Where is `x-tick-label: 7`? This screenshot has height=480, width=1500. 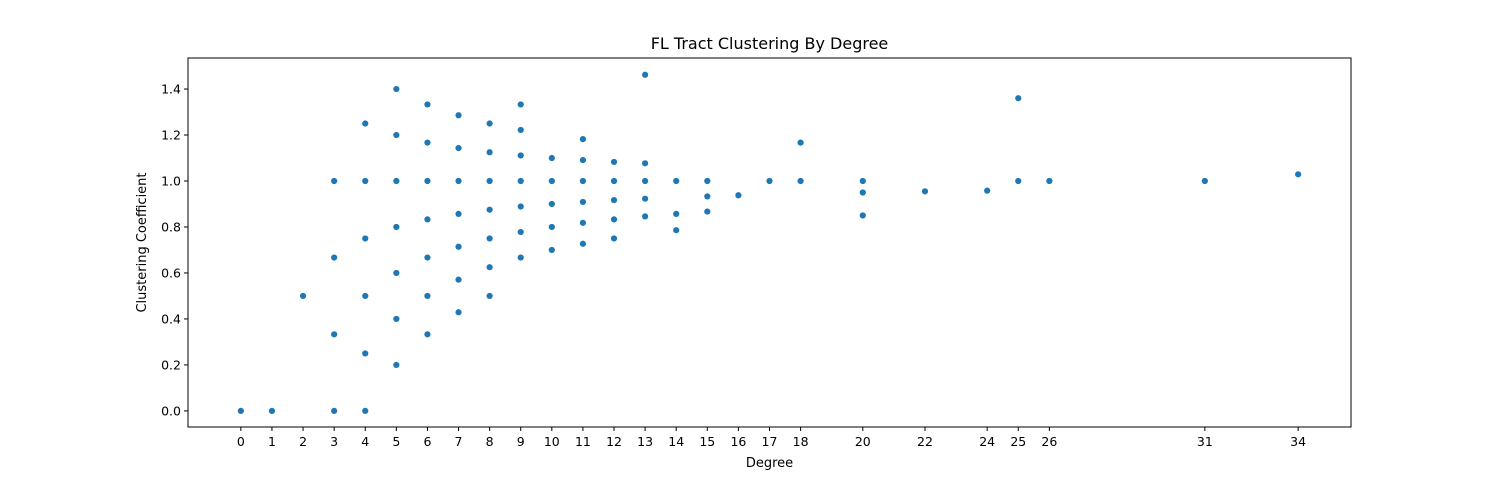 x-tick-label: 7 is located at coordinates (459, 441).